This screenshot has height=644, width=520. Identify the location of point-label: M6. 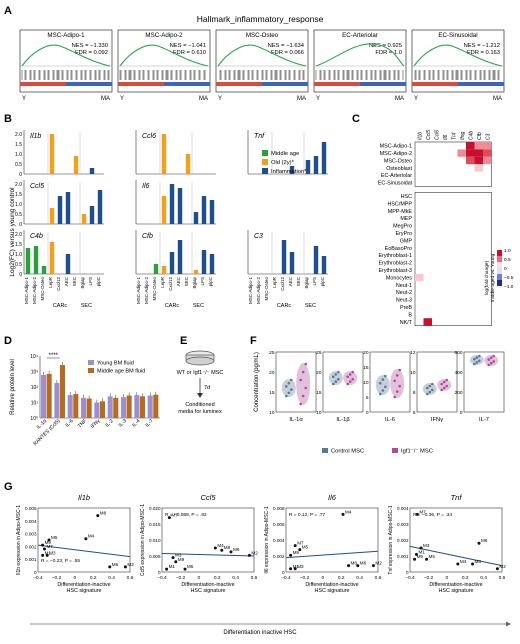
(115, 564).